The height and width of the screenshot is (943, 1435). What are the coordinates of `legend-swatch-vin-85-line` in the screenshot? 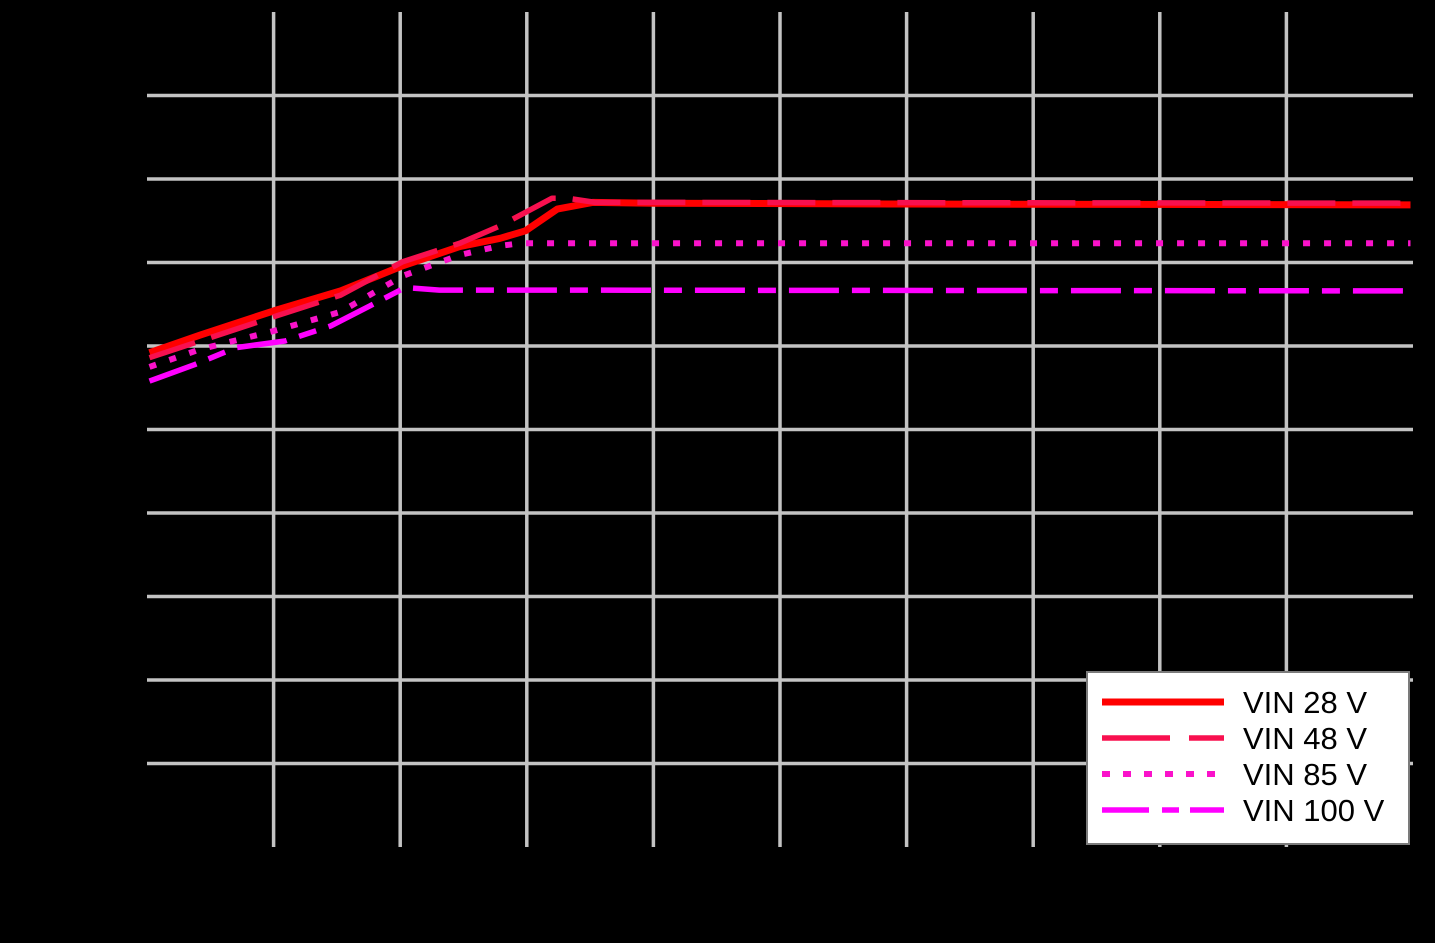 It's located at (1163, 774).